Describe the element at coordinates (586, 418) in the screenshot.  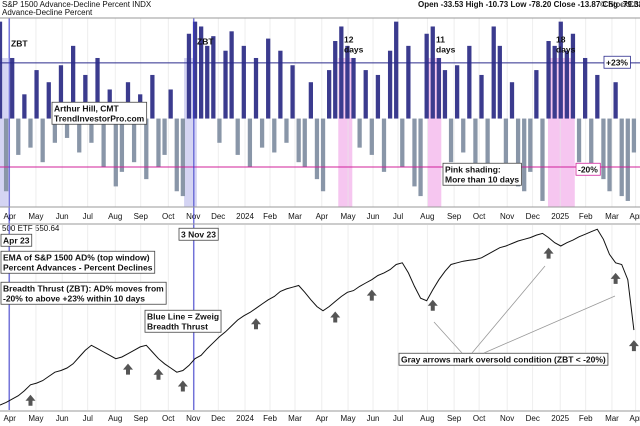
I see `x-tick-label: Feb` at that location.